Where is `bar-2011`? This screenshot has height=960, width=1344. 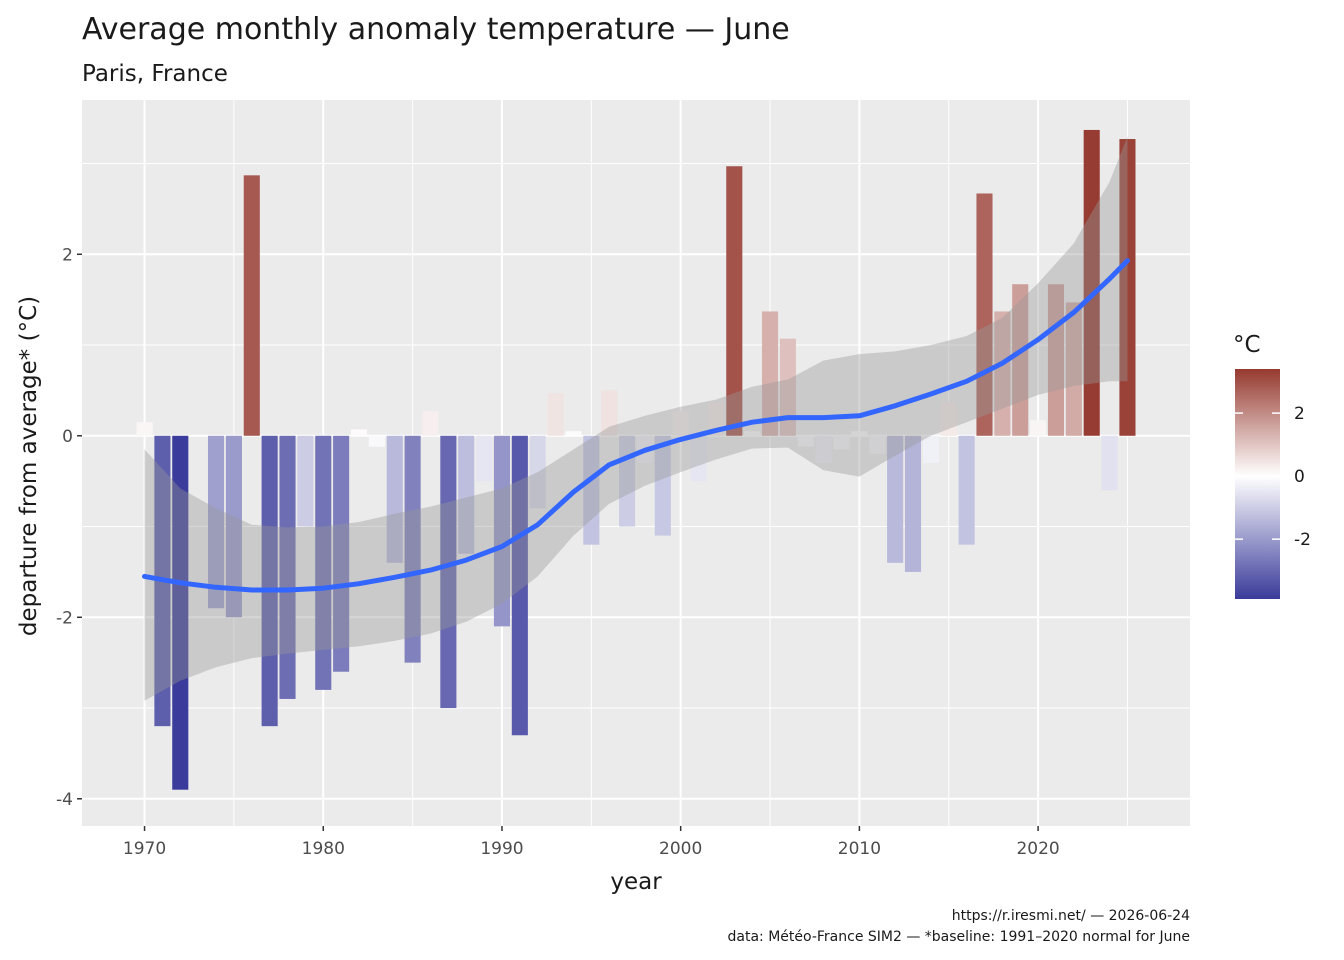
bar-2011 is located at coordinates (877, 444).